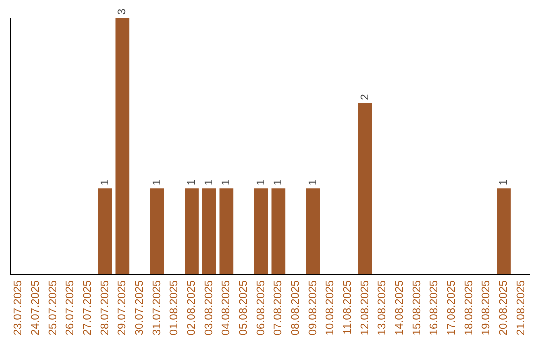 This screenshot has width=540, height=340. I want to click on data-label: 3, so click(122, 11).